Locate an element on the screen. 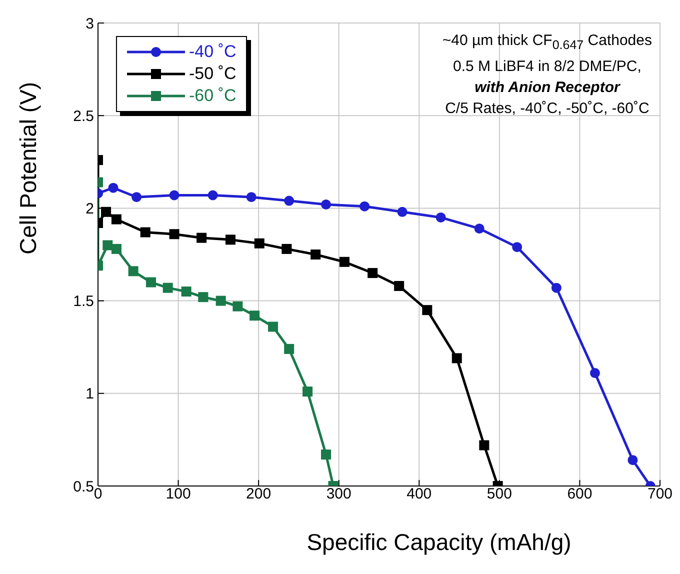 This screenshot has width=680, height=574. annotation: C/5 Rates, -40˚C, -50˚C, -60˚C is located at coordinates (547, 109).